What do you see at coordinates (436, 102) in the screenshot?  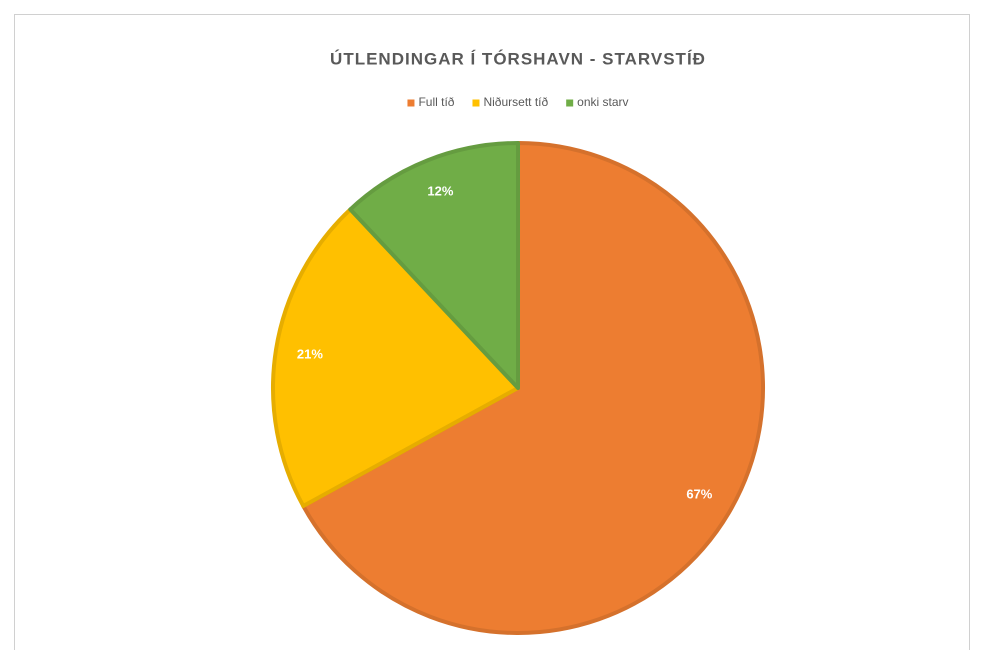 I see `legend-label: Full tíð` at bounding box center [436, 102].